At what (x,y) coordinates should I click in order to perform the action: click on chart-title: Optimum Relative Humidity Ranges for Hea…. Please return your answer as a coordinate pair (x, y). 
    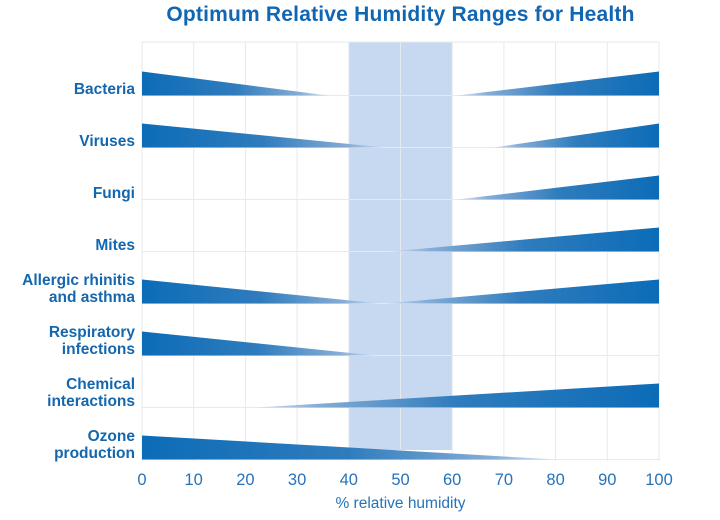
    Looking at the image, I should click on (400, 14).